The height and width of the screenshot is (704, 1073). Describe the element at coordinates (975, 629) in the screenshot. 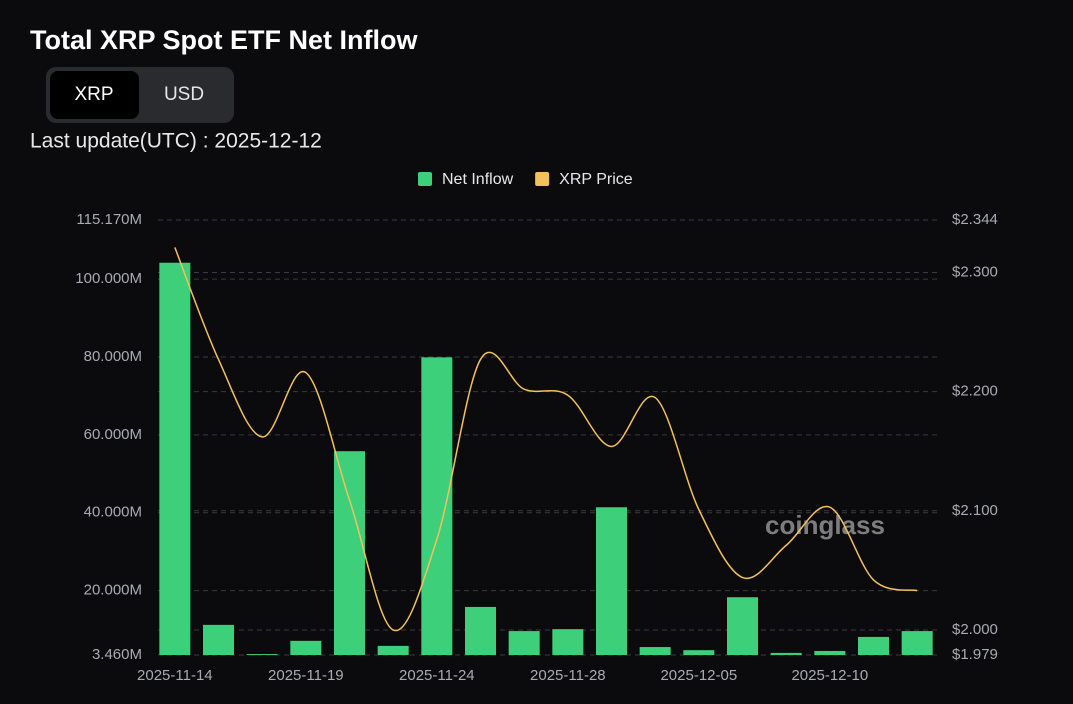

I see `y2-tick-label: $2.000` at that location.